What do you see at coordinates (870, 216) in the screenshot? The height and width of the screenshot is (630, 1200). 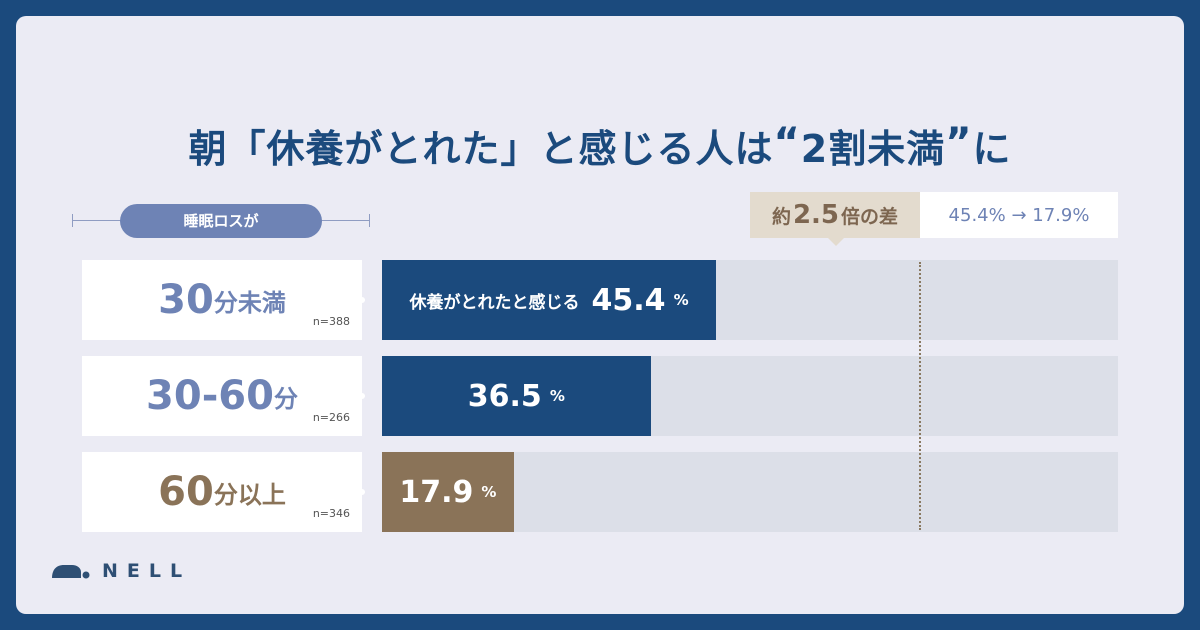 I see `callout-suffix: 倍の差` at bounding box center [870, 216].